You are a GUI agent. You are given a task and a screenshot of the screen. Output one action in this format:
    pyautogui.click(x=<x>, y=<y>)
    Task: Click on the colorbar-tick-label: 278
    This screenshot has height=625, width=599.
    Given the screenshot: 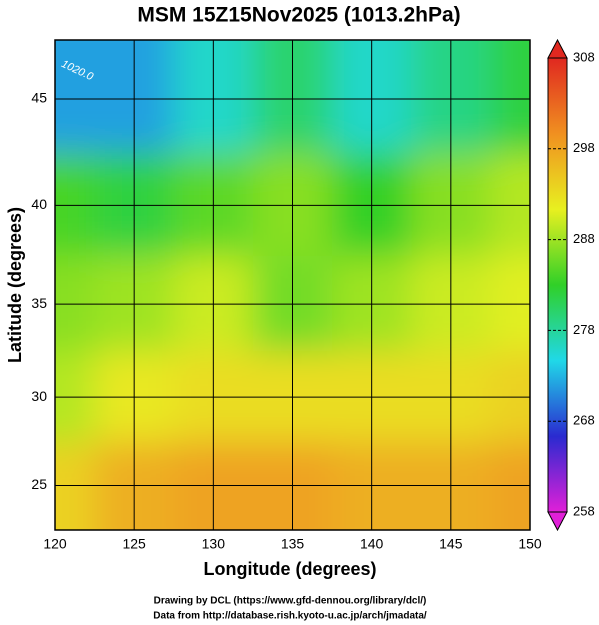 What is the action you would take?
    pyautogui.click(x=584, y=329)
    